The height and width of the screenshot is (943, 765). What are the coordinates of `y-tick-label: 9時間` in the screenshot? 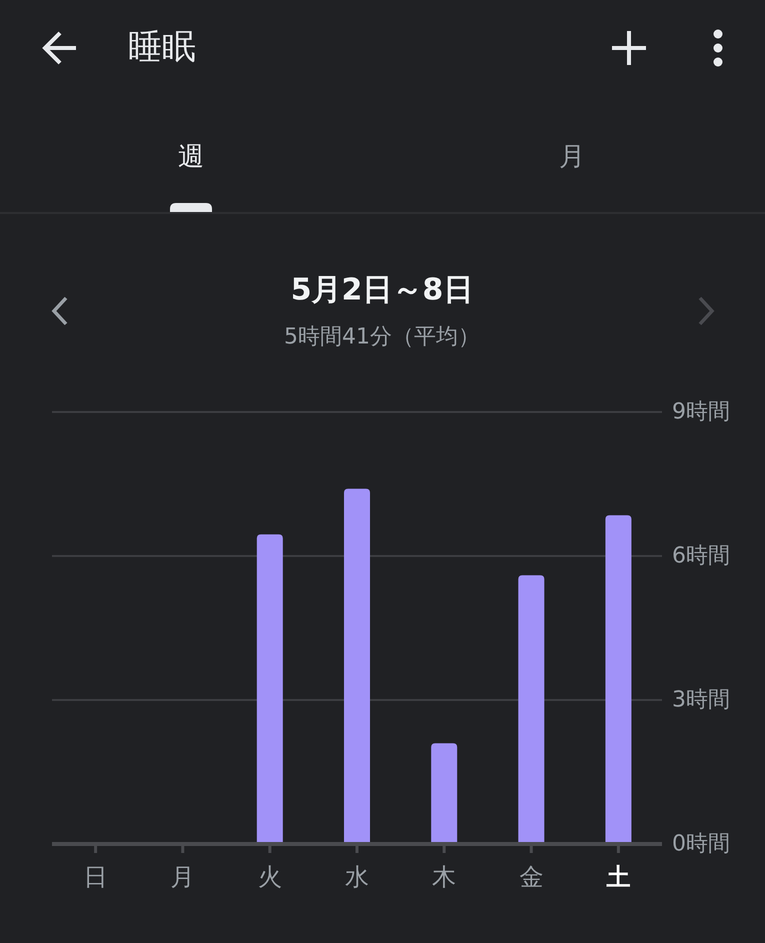 It's located at (701, 412).